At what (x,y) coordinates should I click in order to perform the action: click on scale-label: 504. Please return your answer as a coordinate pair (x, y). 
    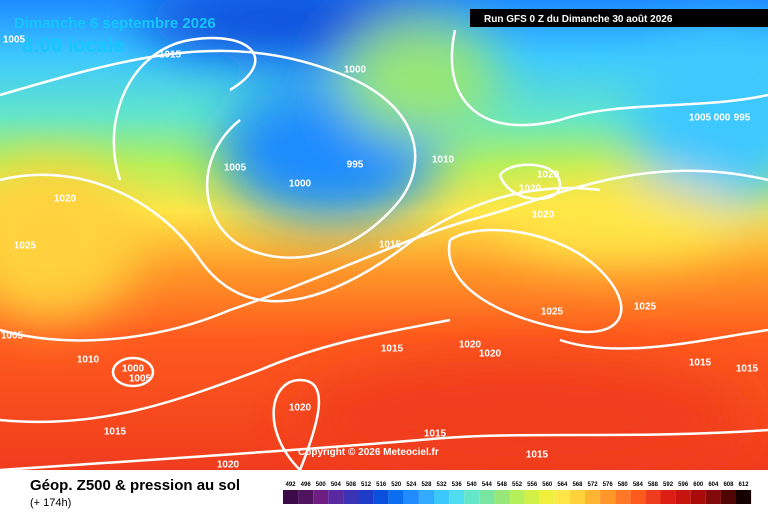
    Looking at the image, I should click on (336, 485).